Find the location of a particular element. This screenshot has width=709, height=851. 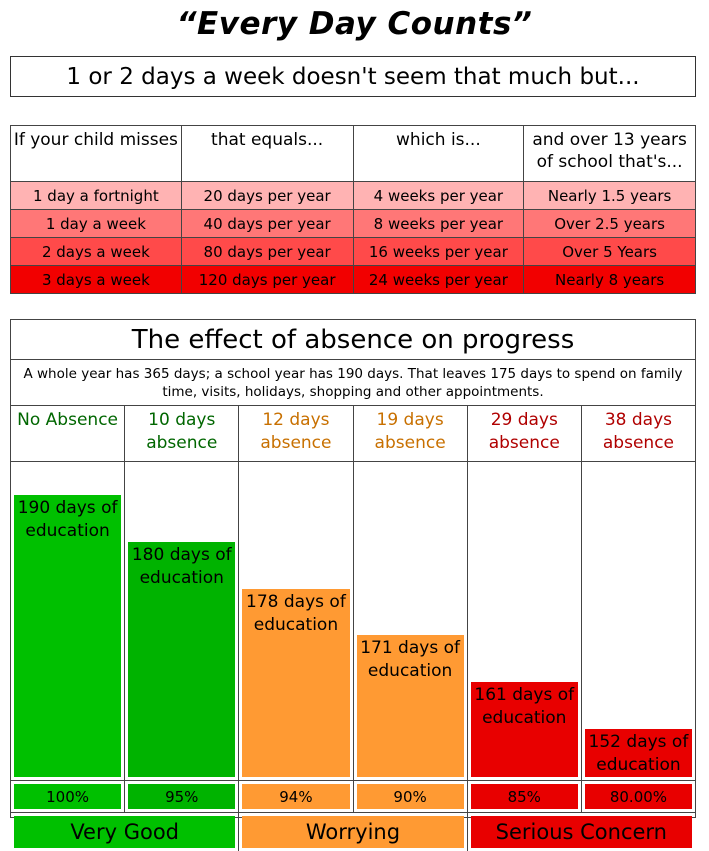

cell-equals: 20 days per year is located at coordinates (267, 195).